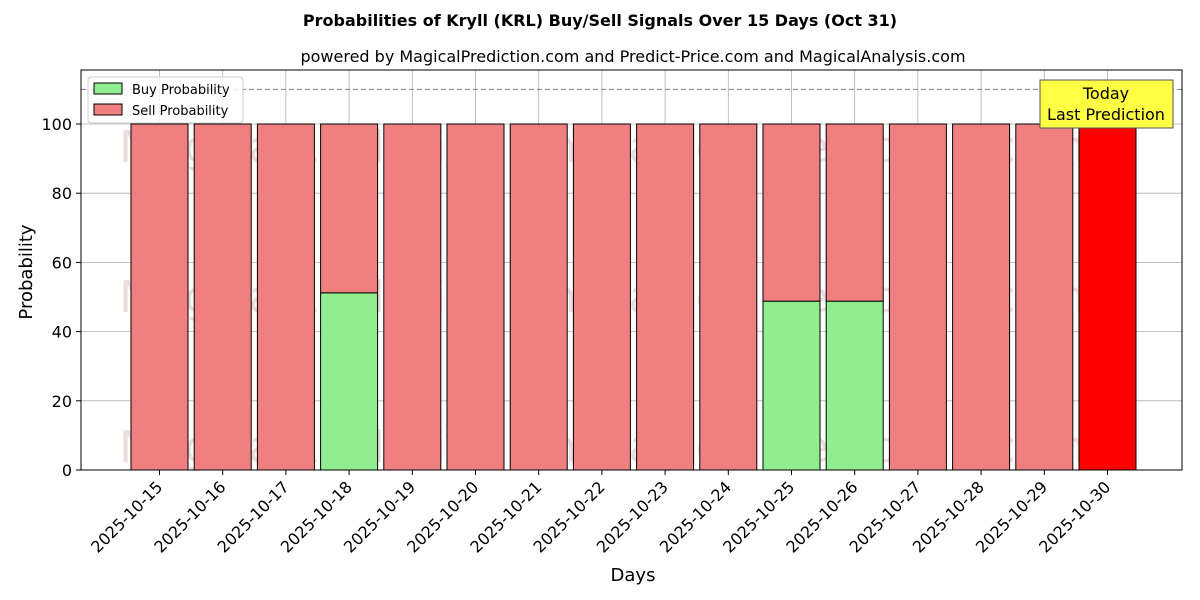  I want to click on annotation-today: Today Last Prediction, so click(1106, 104).